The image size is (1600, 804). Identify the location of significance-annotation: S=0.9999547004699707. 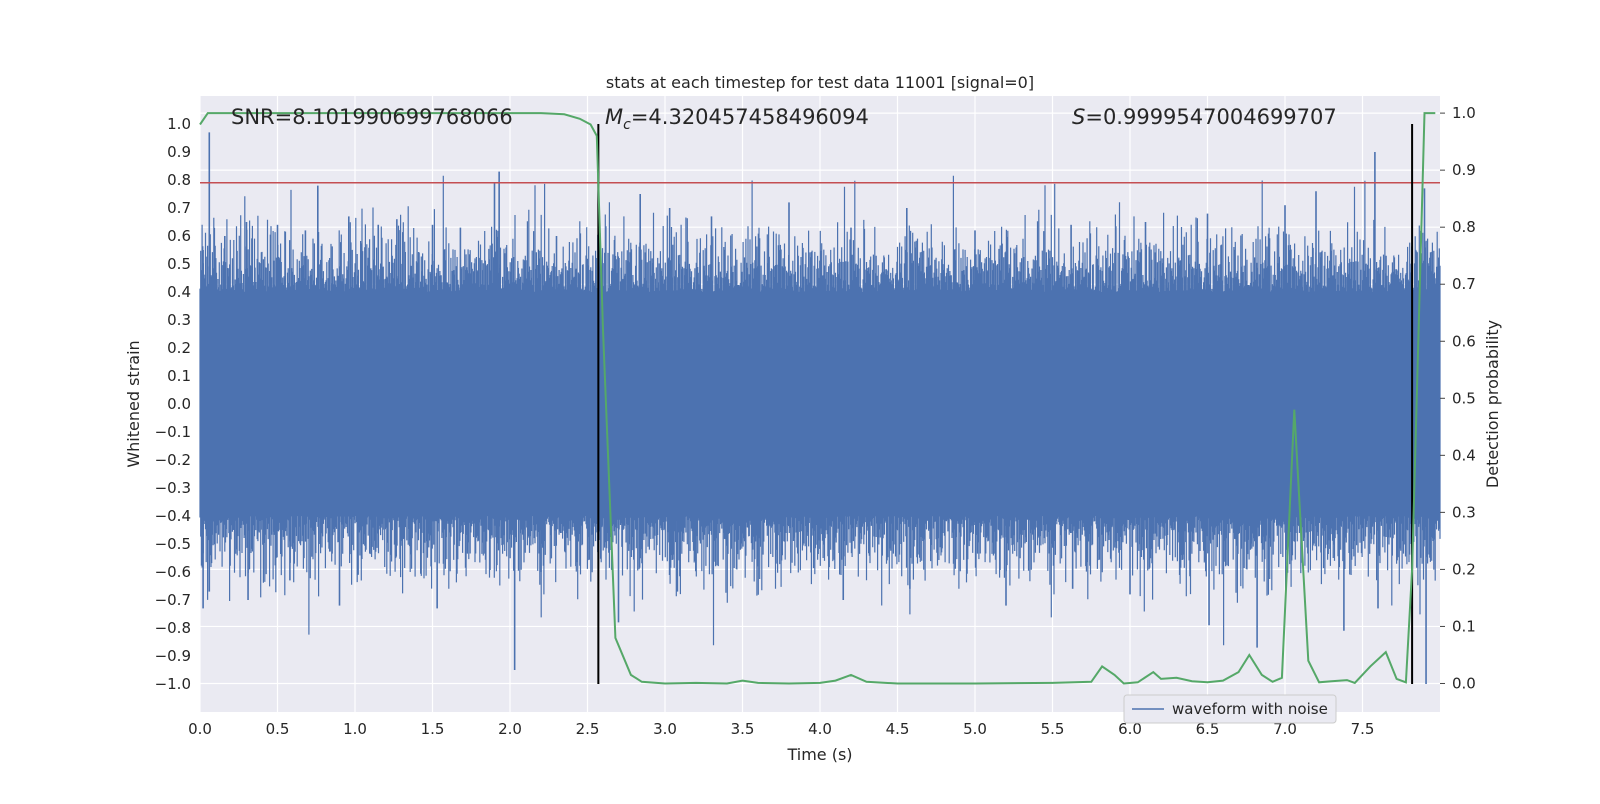
(1204, 117).